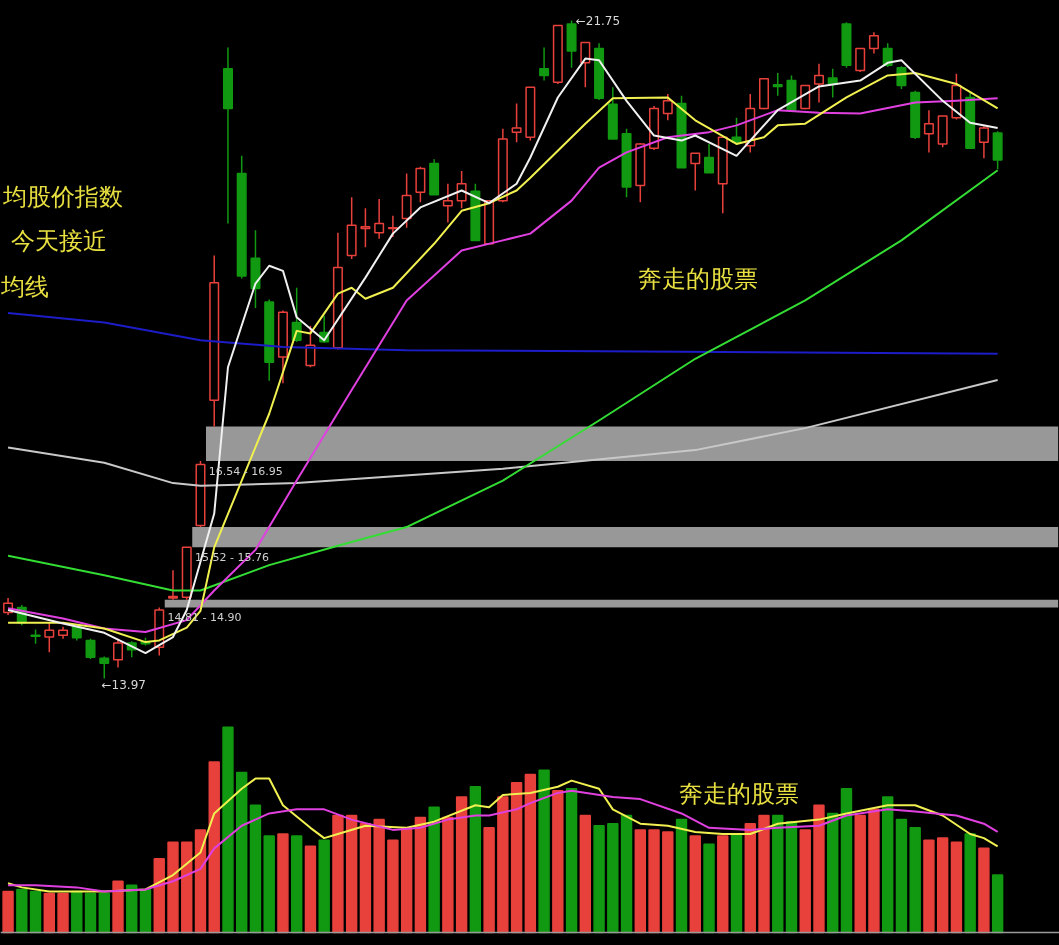 Image resolution: width=1059 pixels, height=945 pixels. Describe the element at coordinates (58, 240) in the screenshot. I see `annotation: 今天接近` at that location.